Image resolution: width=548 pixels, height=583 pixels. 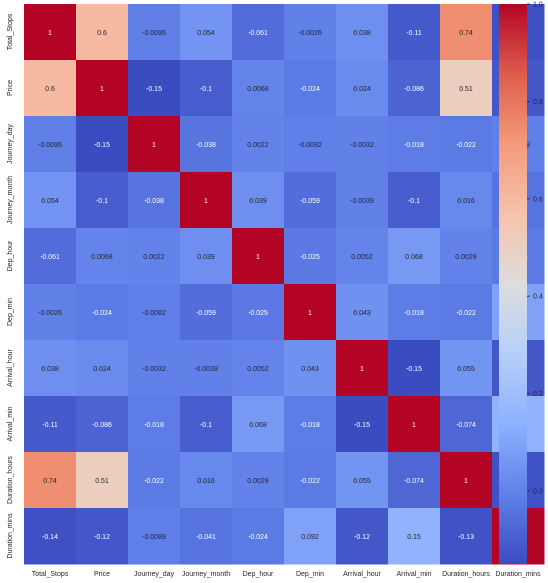 What do you see at coordinates (466, 574) in the screenshot?
I see `x-tick-label: Duration_hours` at bounding box center [466, 574].